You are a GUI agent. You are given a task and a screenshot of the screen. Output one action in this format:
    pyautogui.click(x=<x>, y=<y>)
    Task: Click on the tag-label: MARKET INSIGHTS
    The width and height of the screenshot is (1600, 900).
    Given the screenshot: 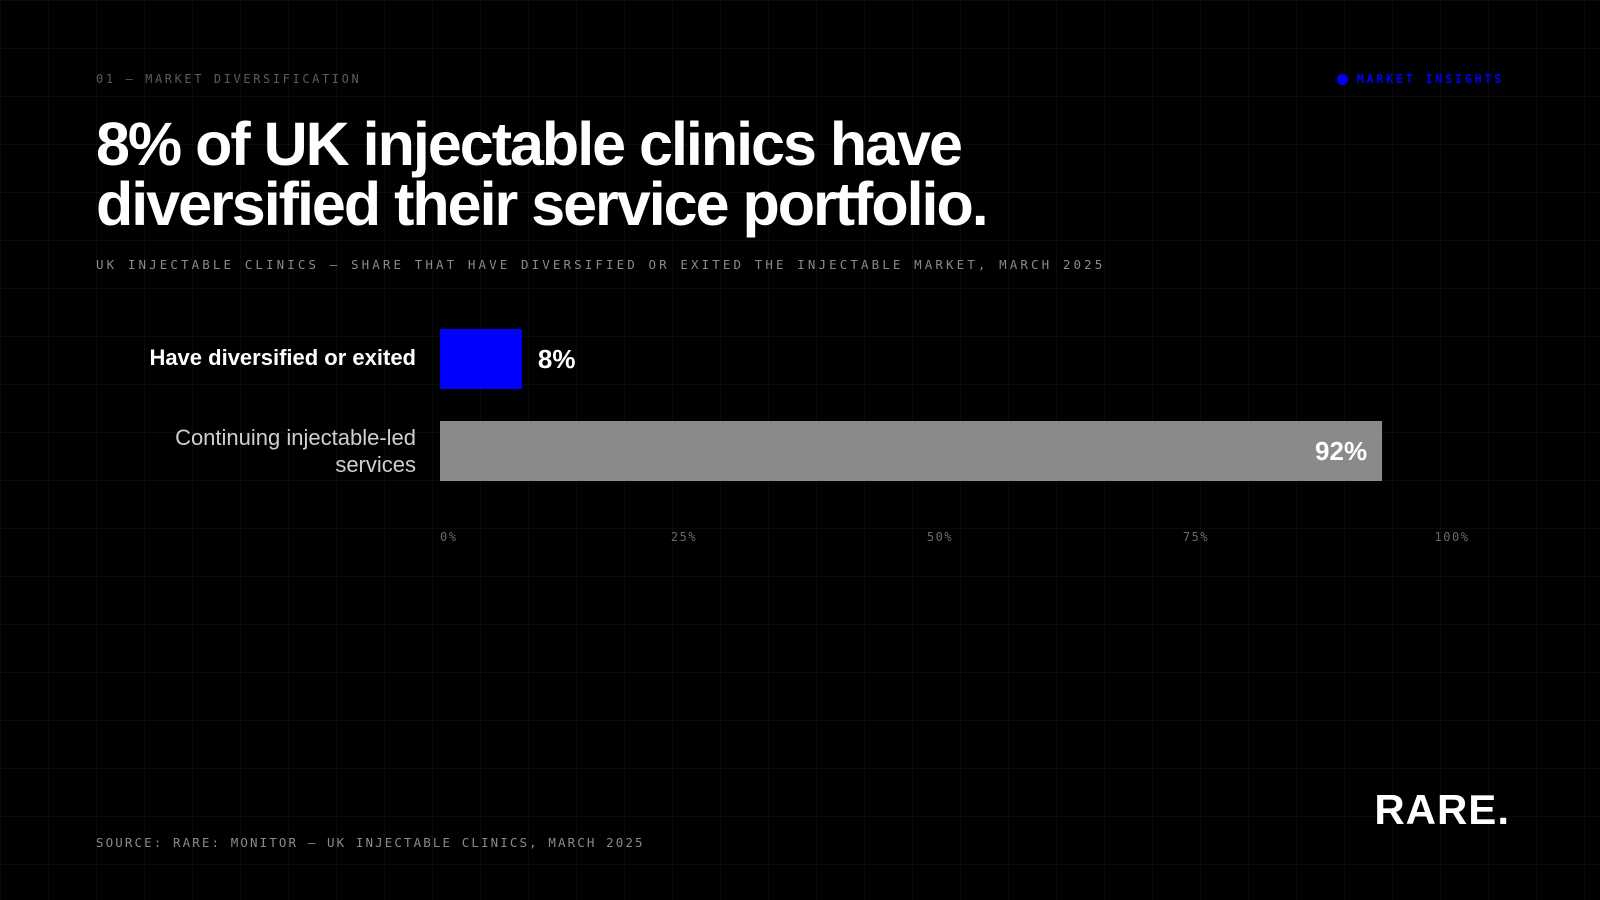 What is the action you would take?
    pyautogui.click(x=1430, y=79)
    